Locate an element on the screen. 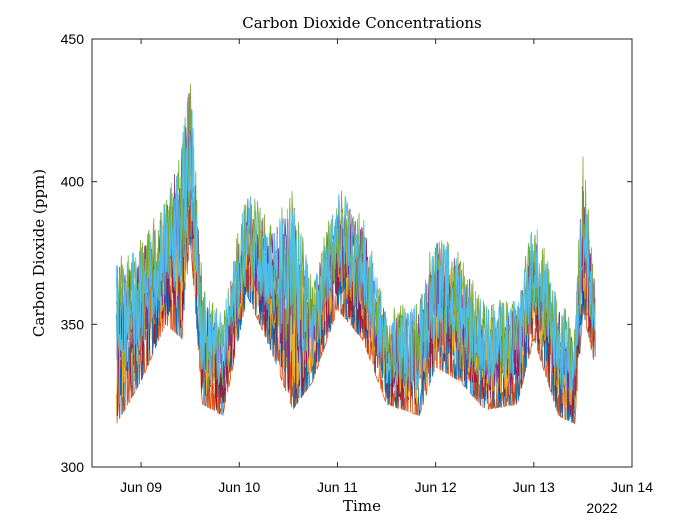 The image size is (700, 525). x-axis-year-label: 2022 is located at coordinates (601, 508).